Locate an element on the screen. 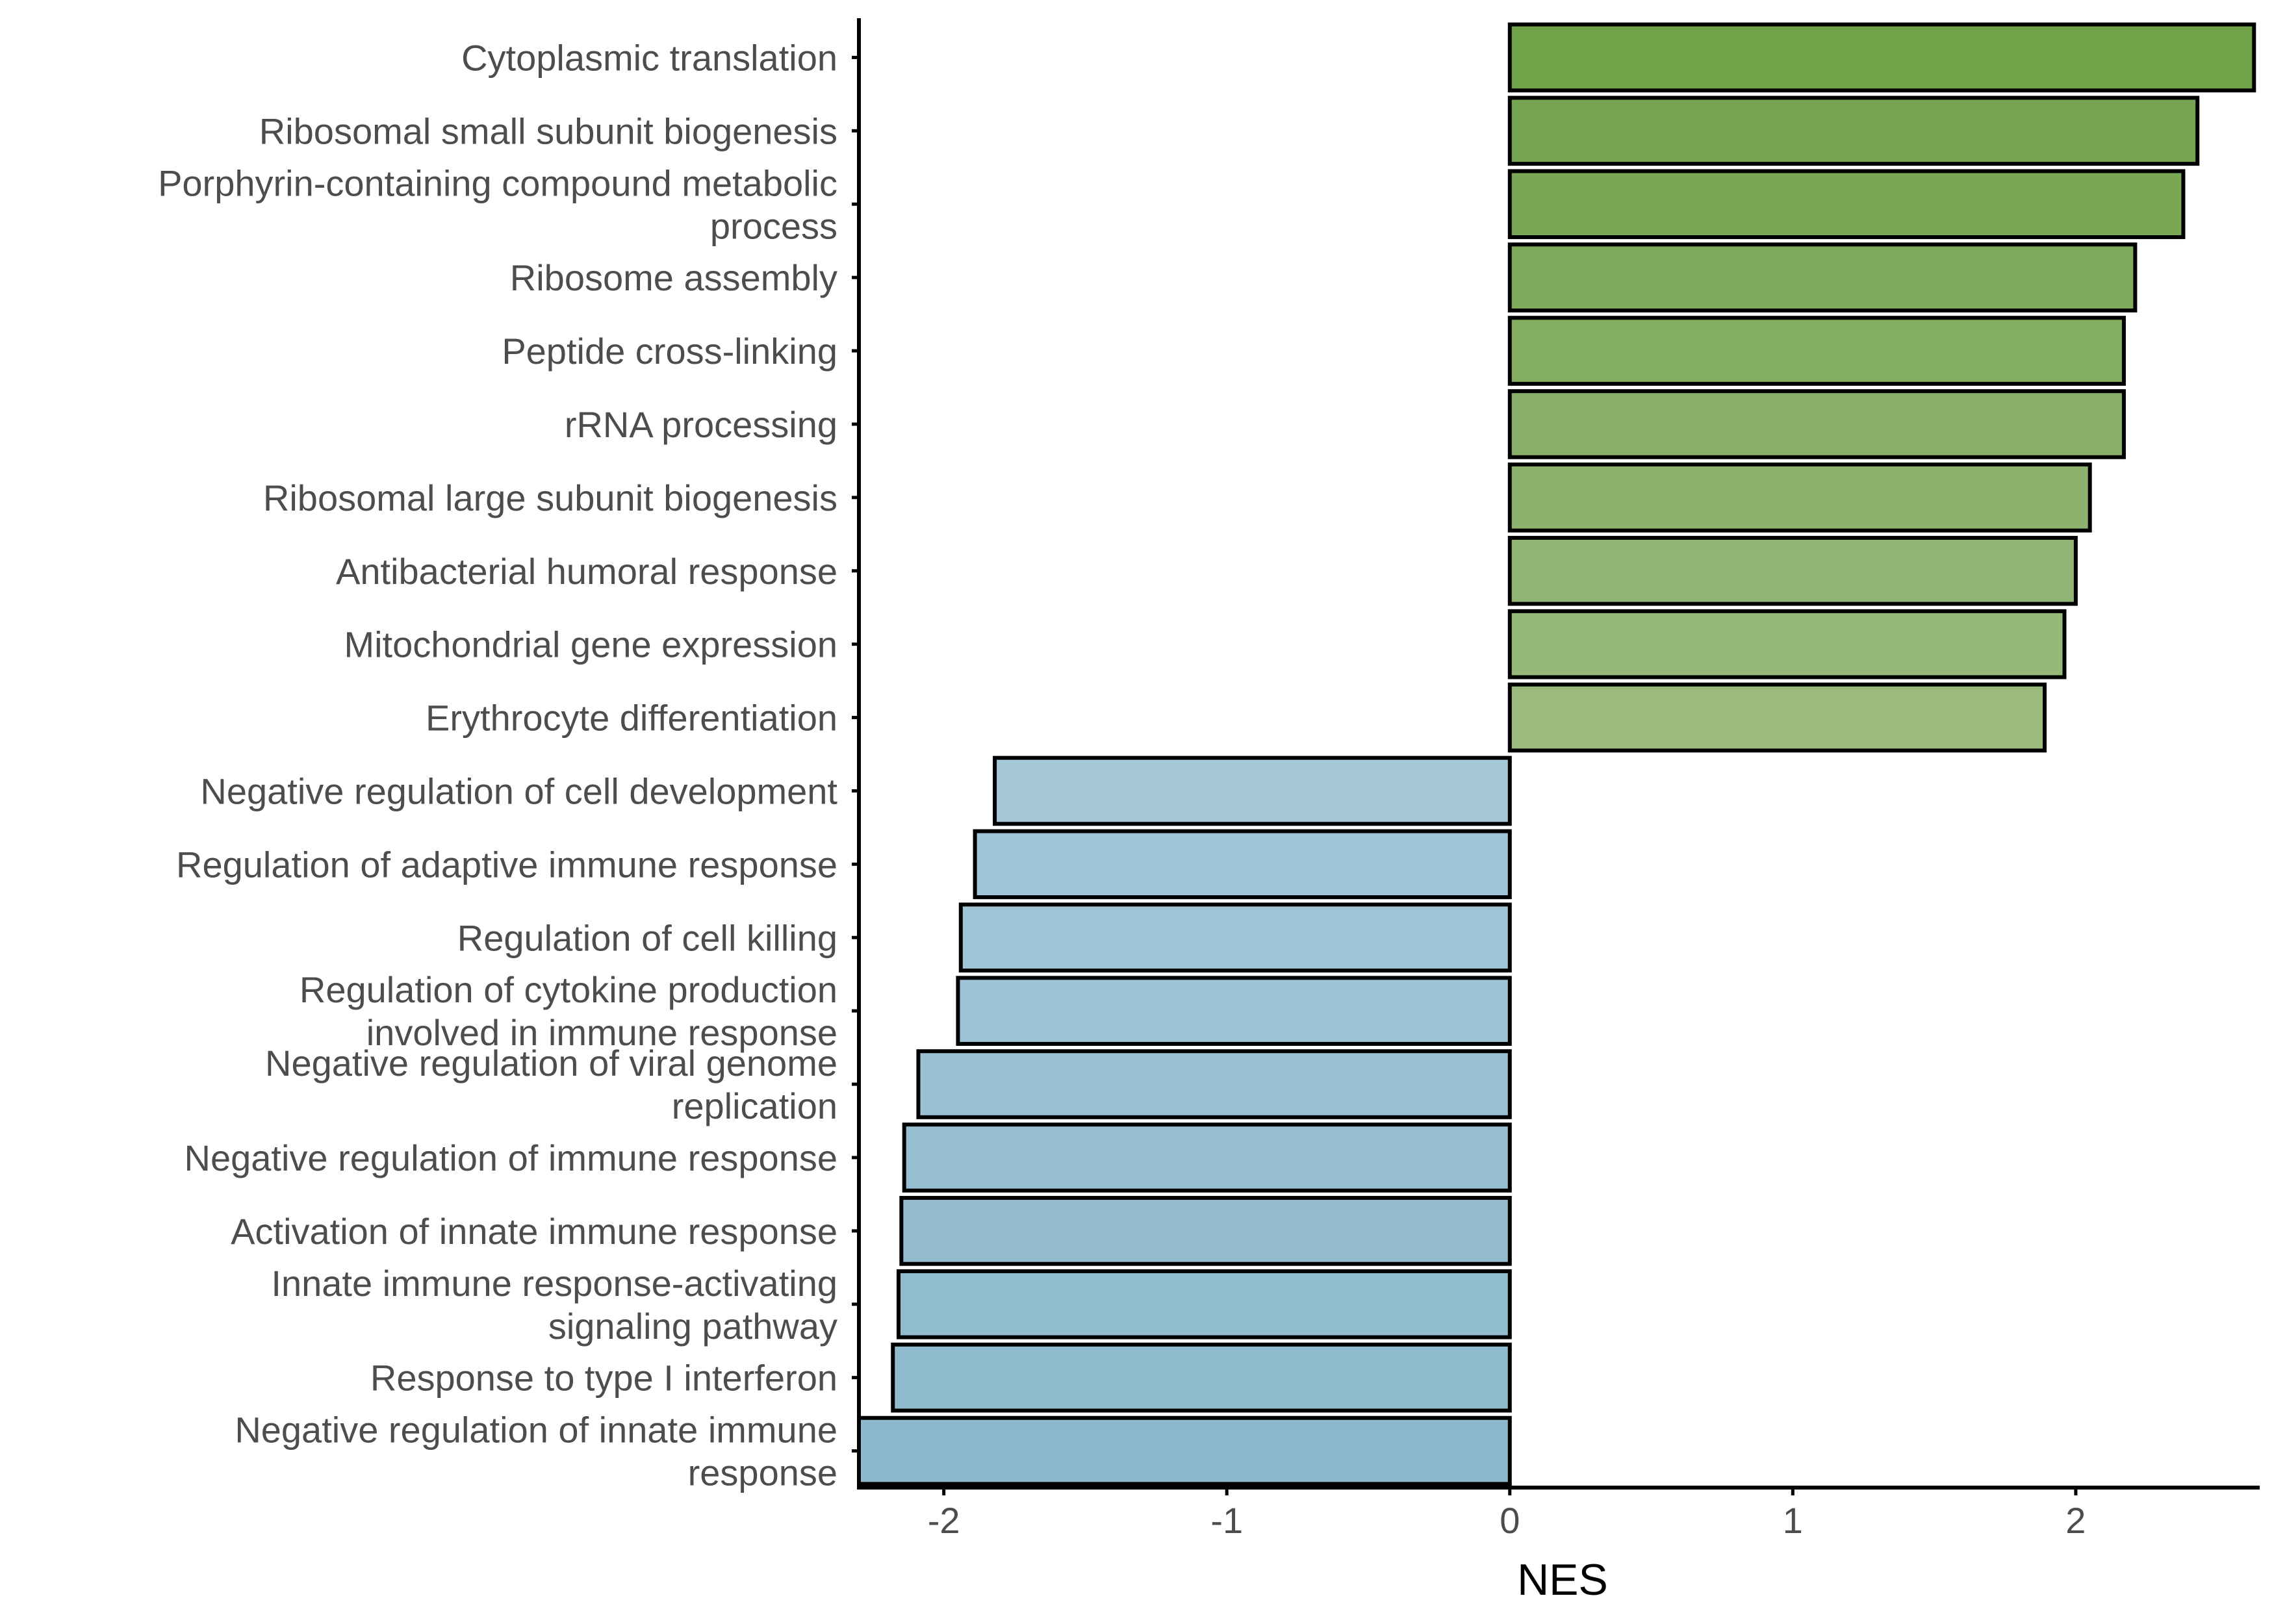  x-axis: -2 -1 0 1 2 is located at coordinates (1558, 1513).